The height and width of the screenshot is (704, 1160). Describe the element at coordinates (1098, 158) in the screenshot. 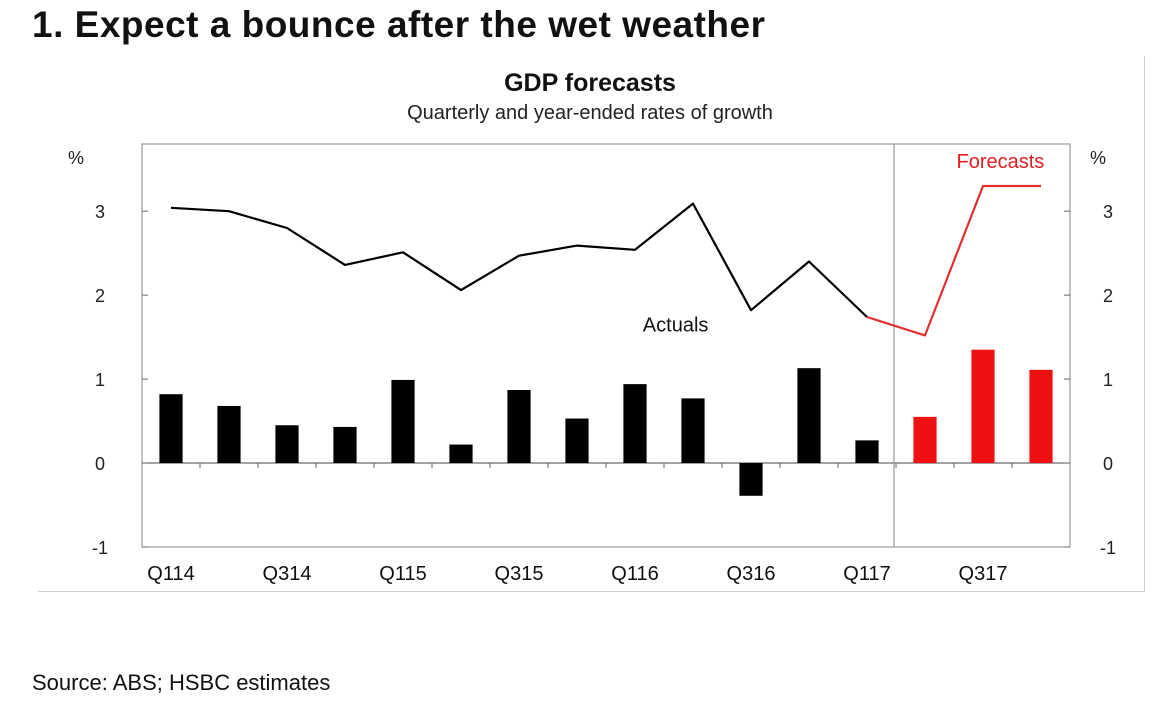

I see `right-axis-unit: %` at that location.